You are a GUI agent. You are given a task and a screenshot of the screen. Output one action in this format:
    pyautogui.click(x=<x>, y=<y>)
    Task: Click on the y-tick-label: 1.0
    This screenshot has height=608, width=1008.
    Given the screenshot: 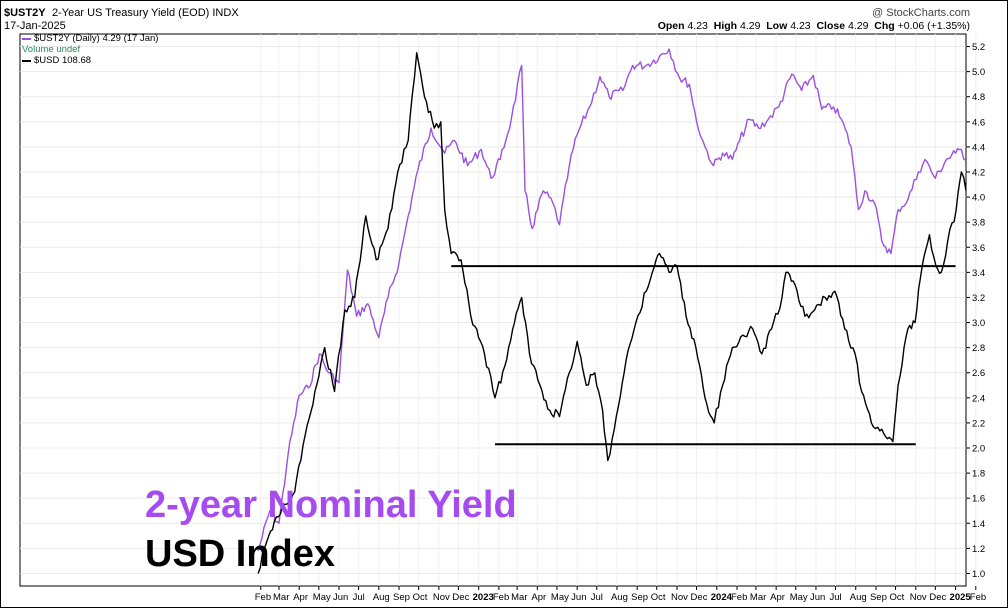 What is the action you would take?
    pyautogui.click(x=978, y=574)
    